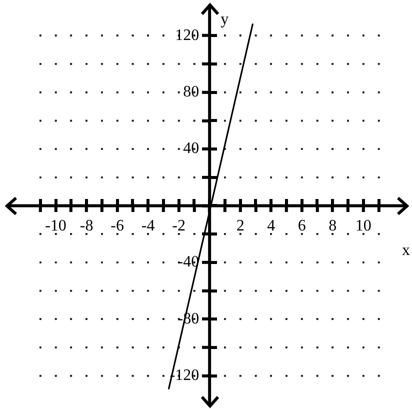 Image resolution: width=412 pixels, height=409 pixels. I want to click on x-tick-label: -8, so click(87, 226).